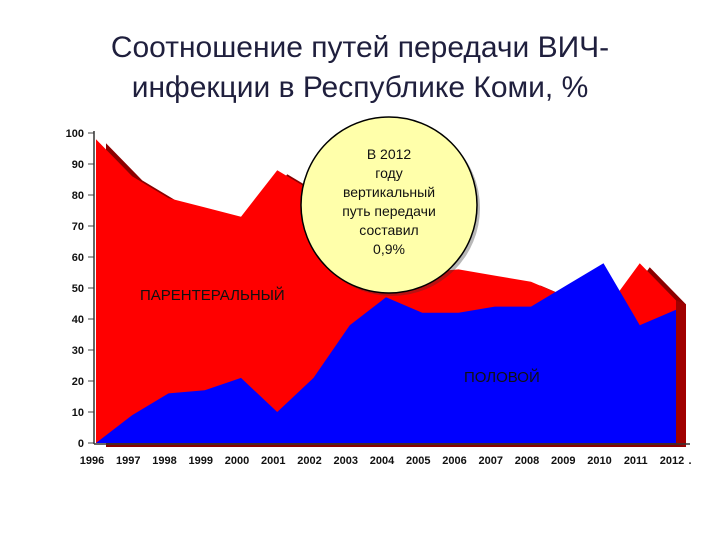 The width and height of the screenshot is (720, 540). What do you see at coordinates (636, 461) in the screenshot?
I see `x-tick-label: 2011` at bounding box center [636, 461].